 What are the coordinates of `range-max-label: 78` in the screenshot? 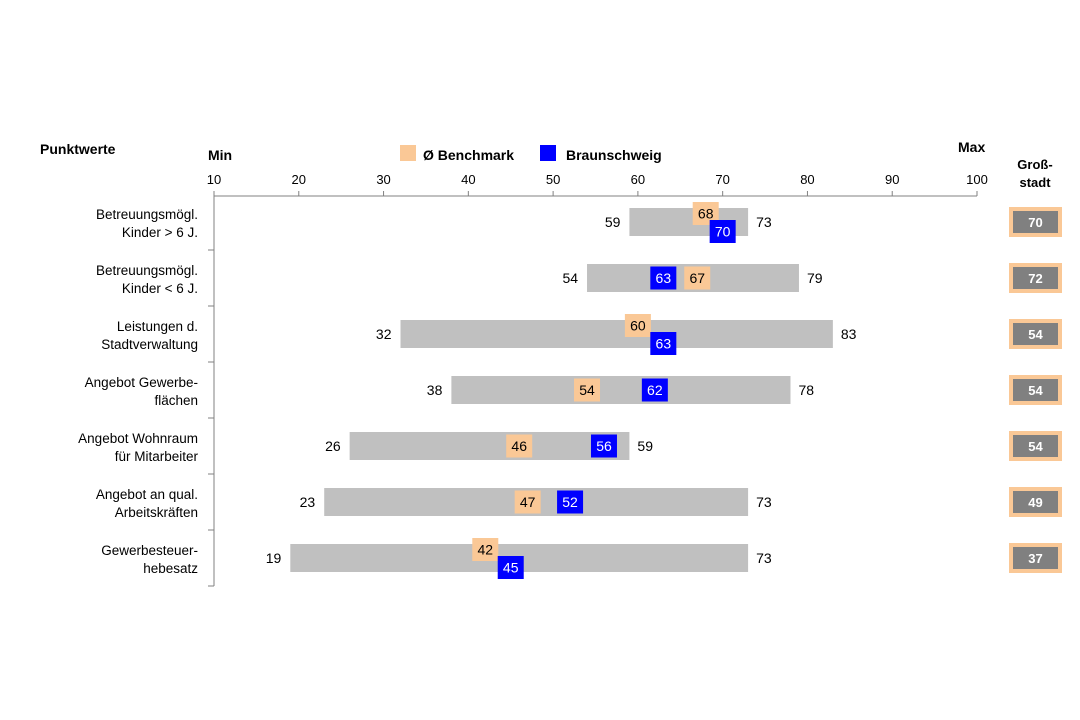 It's located at (806, 390).